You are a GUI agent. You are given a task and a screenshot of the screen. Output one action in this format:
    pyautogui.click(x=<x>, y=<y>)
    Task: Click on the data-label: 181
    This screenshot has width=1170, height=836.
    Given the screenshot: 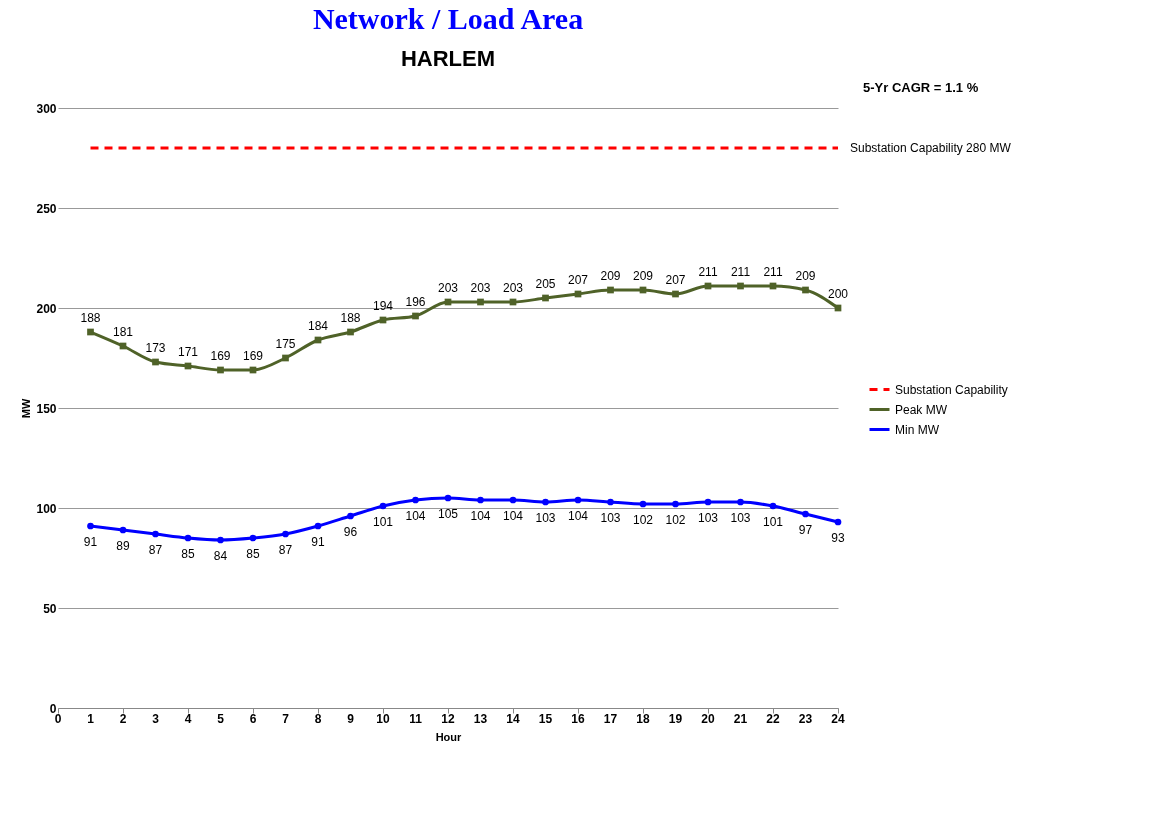 What is the action you would take?
    pyautogui.click(x=123, y=332)
    